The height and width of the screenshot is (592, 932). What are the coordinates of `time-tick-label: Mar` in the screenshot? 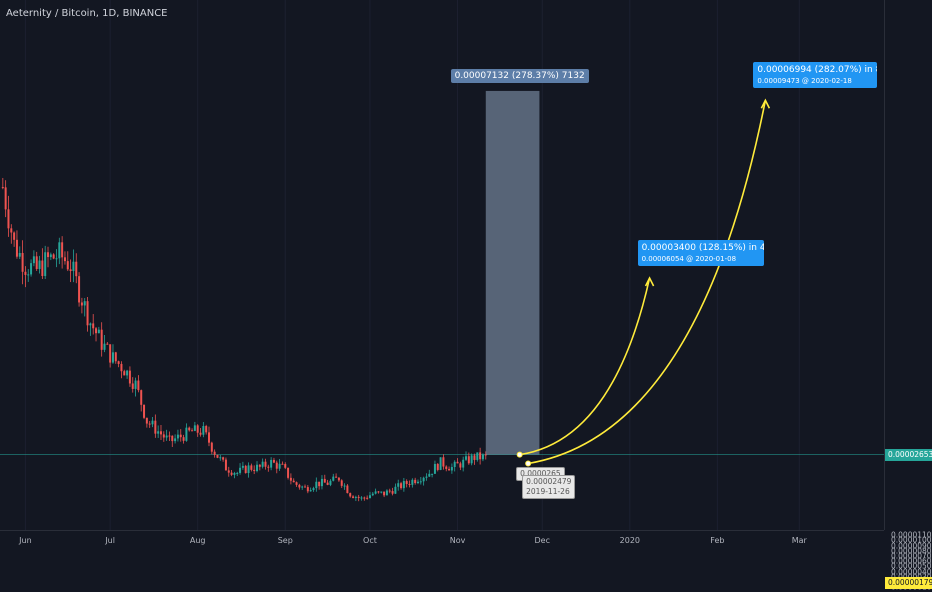 It's located at (799, 540).